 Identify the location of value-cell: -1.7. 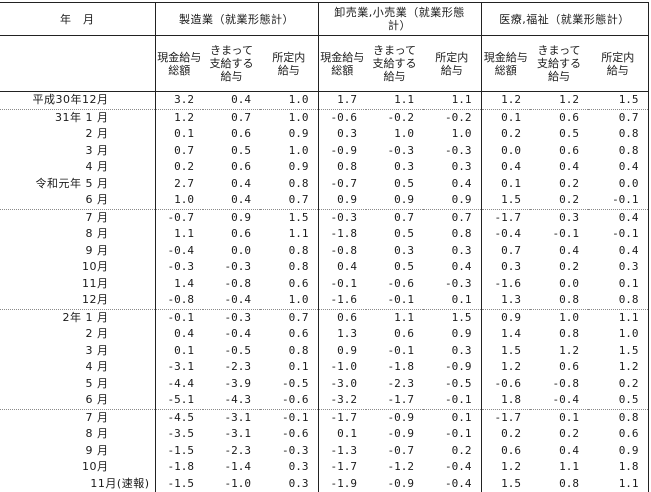
(505, 417).